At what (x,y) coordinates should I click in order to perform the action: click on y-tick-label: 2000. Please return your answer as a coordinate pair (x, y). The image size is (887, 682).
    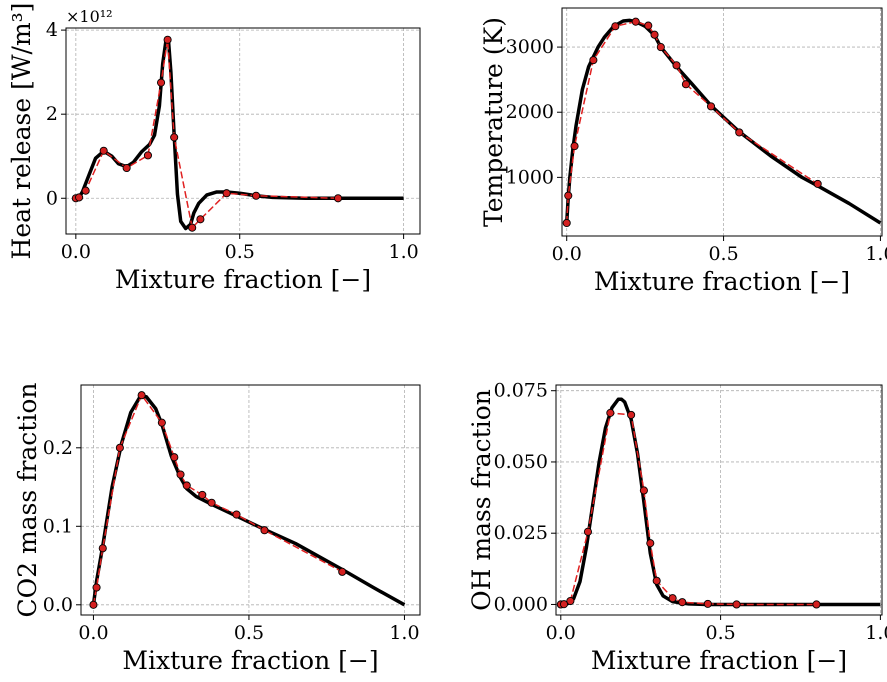
    Looking at the image, I should click on (530, 112).